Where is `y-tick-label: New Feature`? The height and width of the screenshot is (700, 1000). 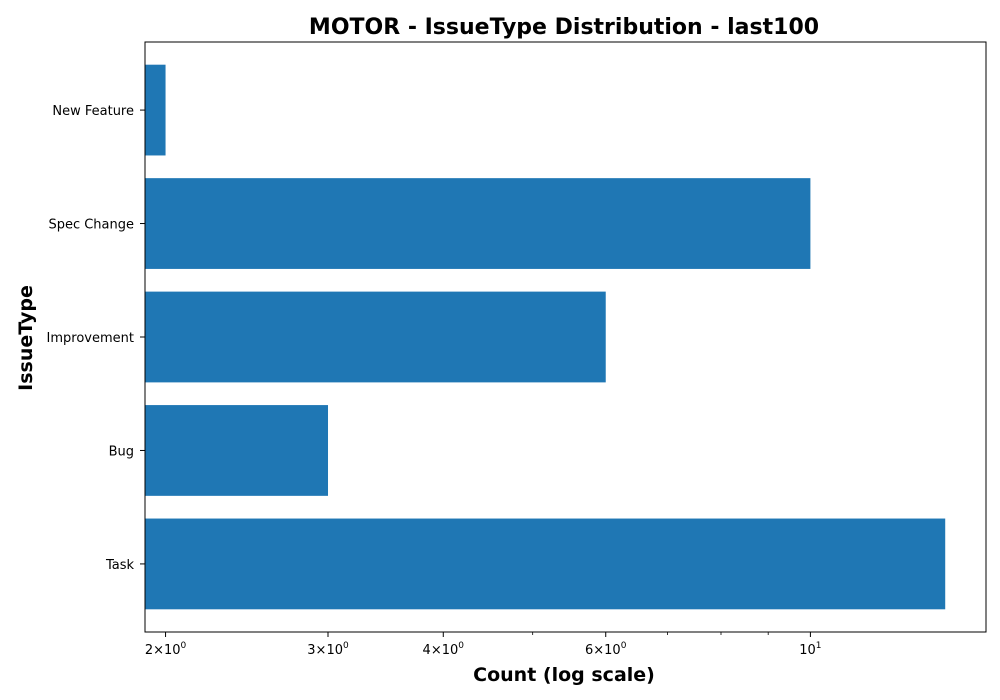
y-tick-label: New Feature is located at coordinates (93, 111).